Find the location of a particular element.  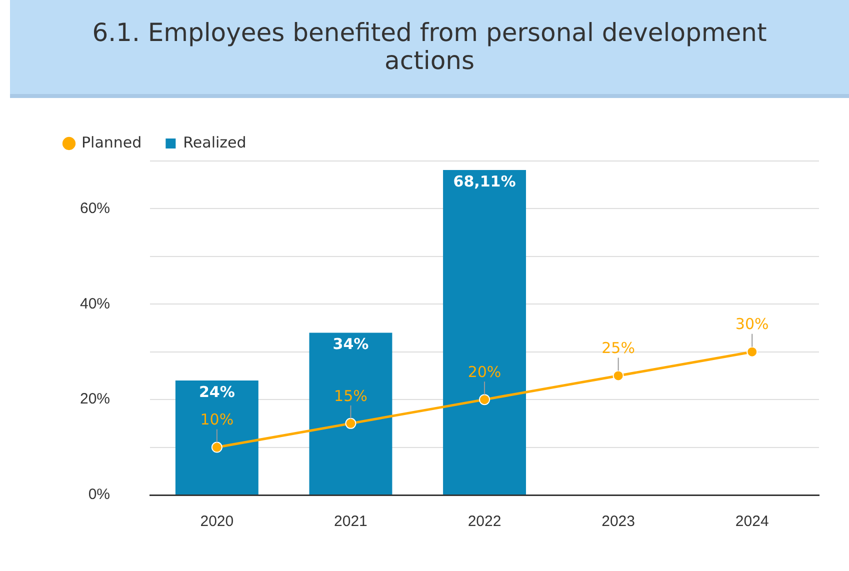

data-label: 10% is located at coordinates (217, 419).